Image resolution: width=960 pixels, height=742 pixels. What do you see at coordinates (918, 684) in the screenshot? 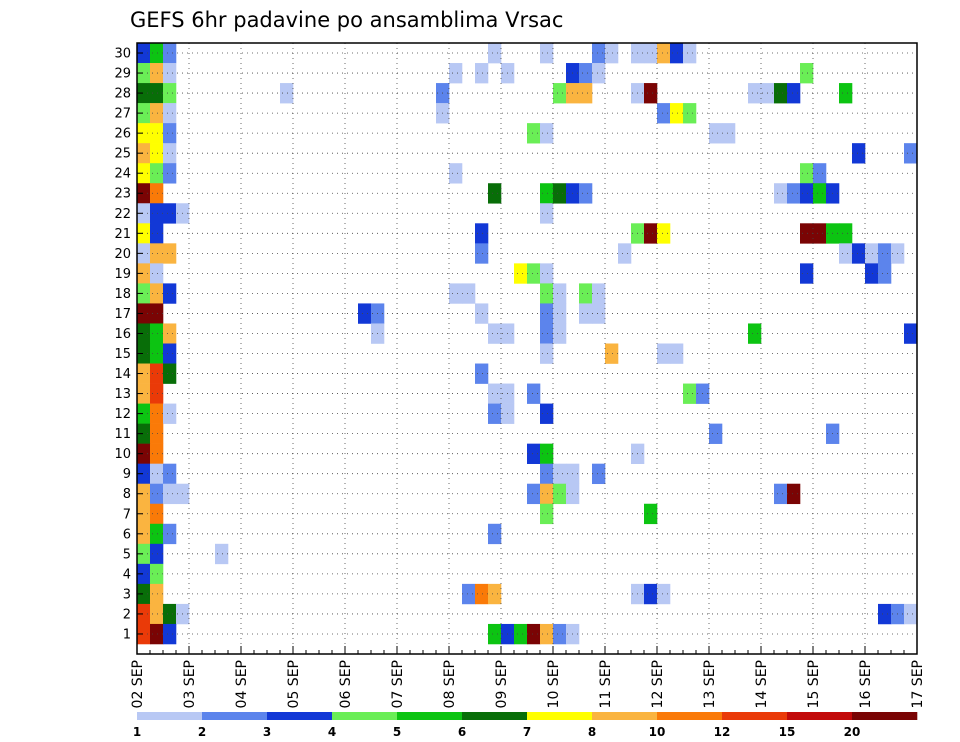
I see `x-tick-label: 17 SEP` at bounding box center [918, 684].